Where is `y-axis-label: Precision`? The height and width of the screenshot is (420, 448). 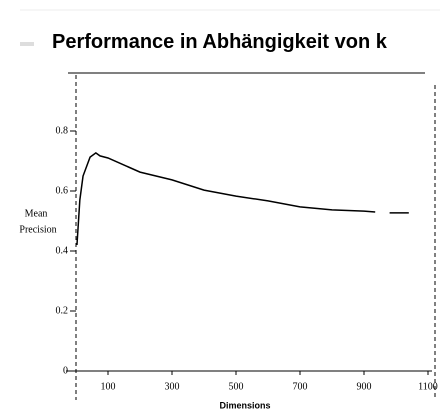 y-axis-label: Precision is located at coordinates (37, 229).